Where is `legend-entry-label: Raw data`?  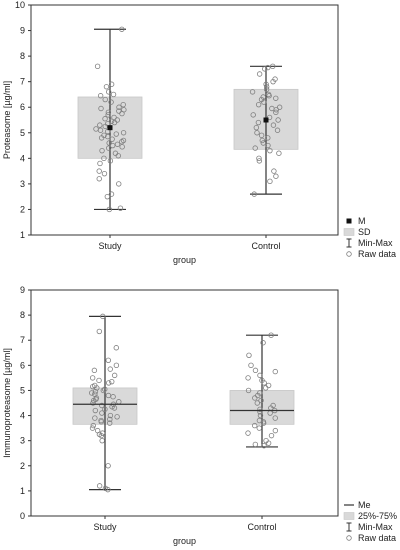
legend-entry-label: Raw data is located at coordinates (377, 538).